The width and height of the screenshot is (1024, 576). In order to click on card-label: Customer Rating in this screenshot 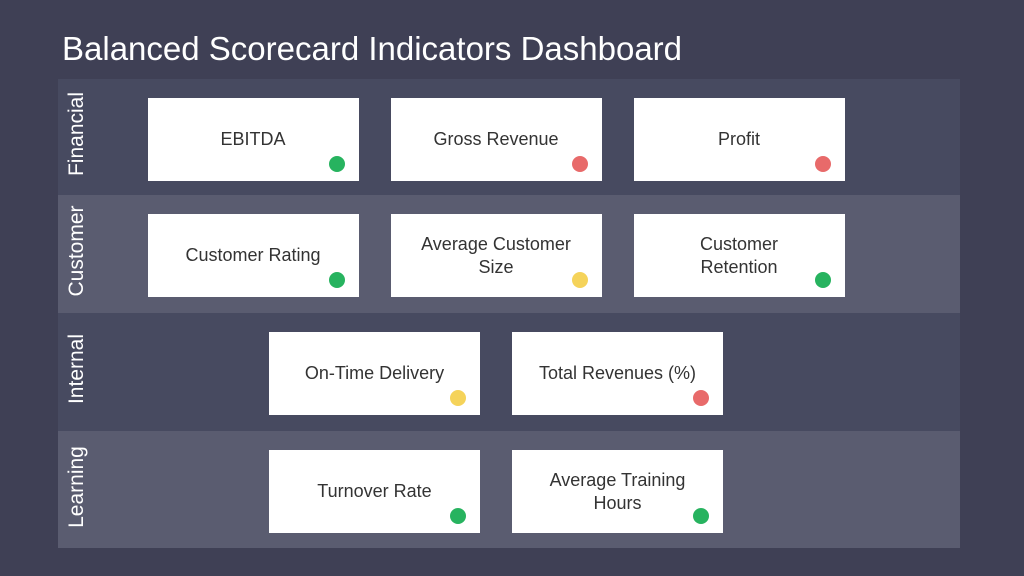, I will do `click(253, 255)`.